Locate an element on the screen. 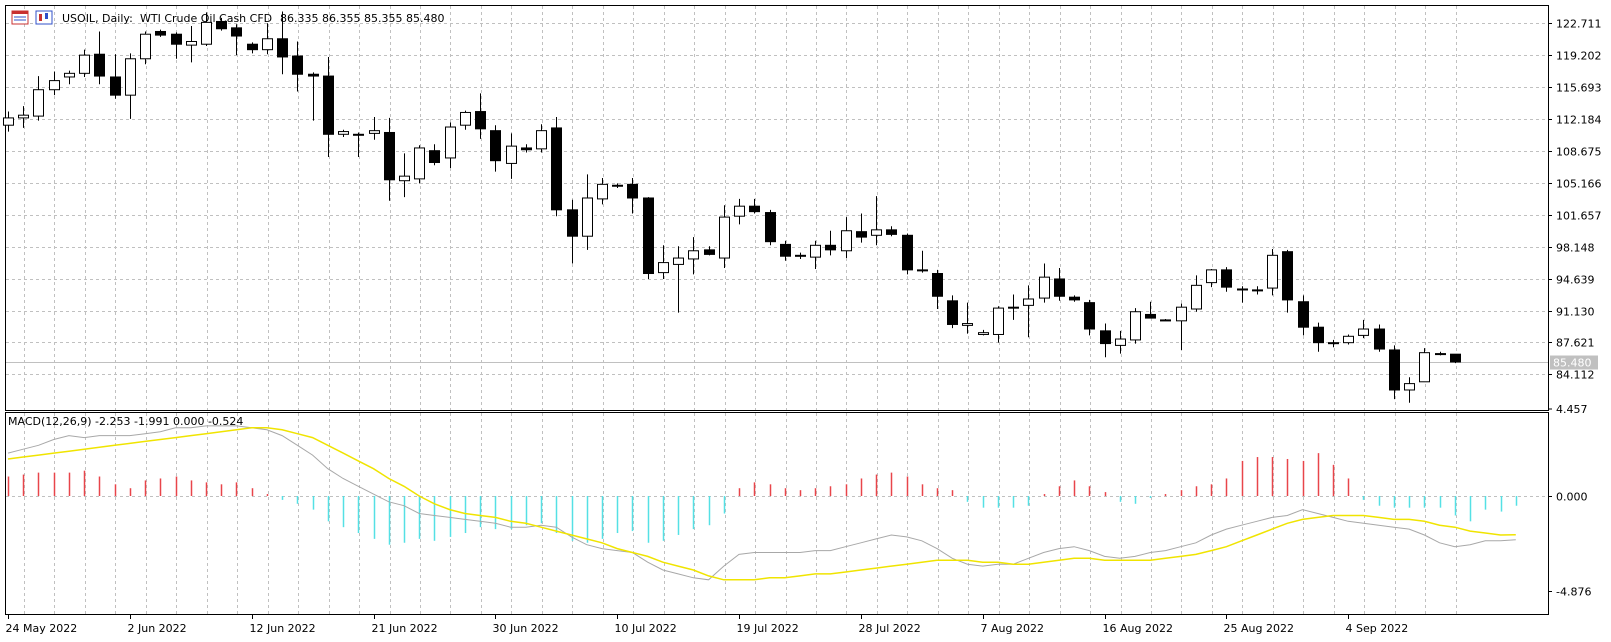  macd-axis: 4.457 0.000 -4.876 is located at coordinates (1569, 501).